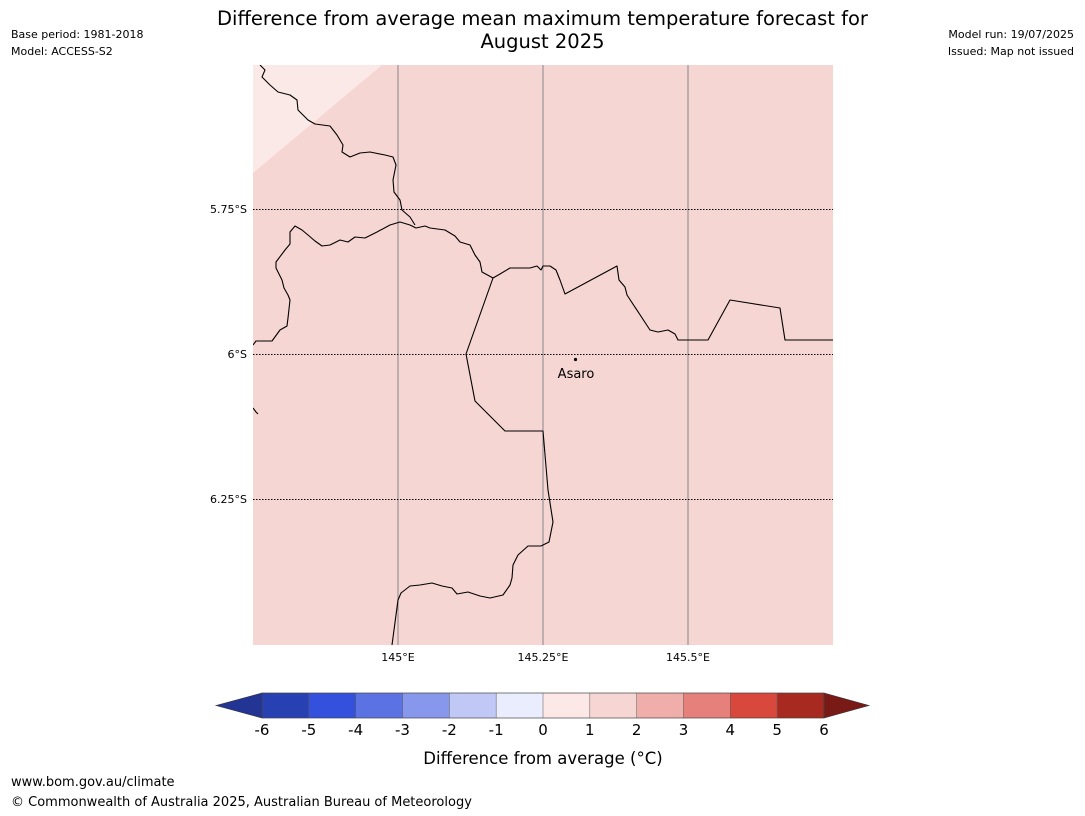 This screenshot has height=816, width=1085. I want to click on legend-tick-label: -1, so click(496, 730).